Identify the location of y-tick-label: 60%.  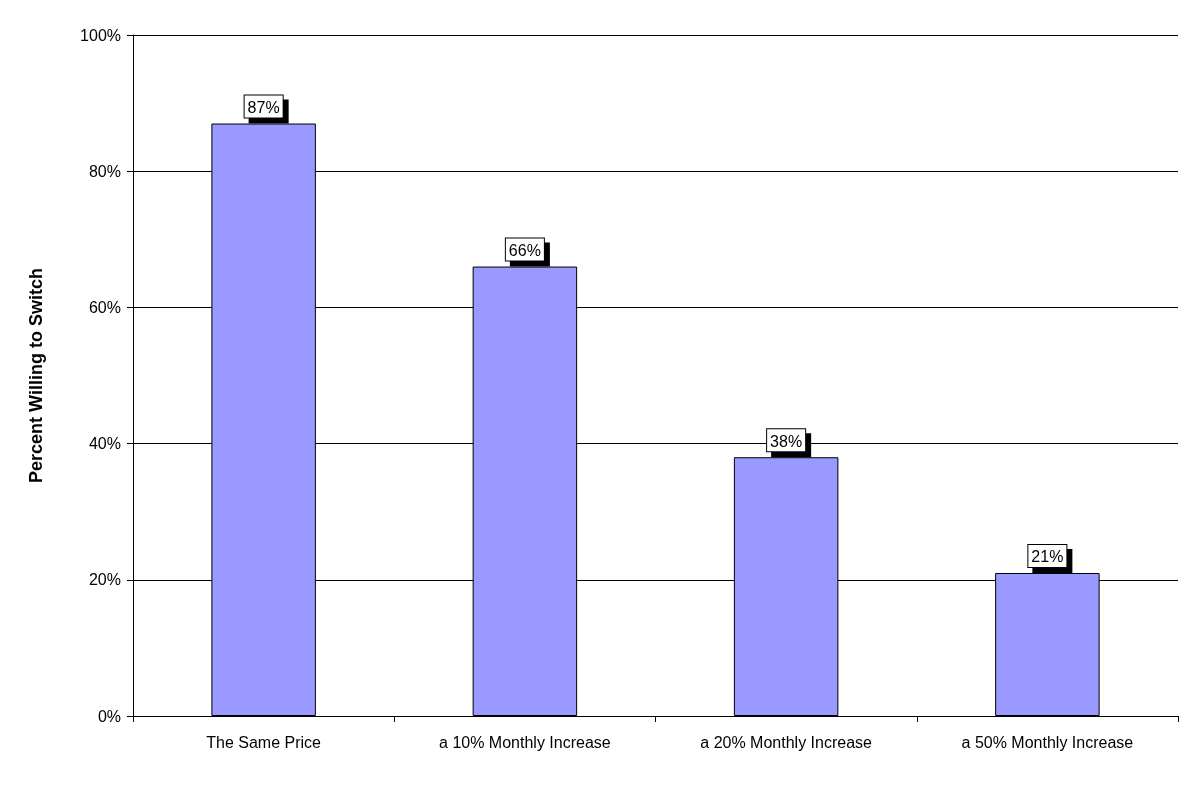
(104, 307).